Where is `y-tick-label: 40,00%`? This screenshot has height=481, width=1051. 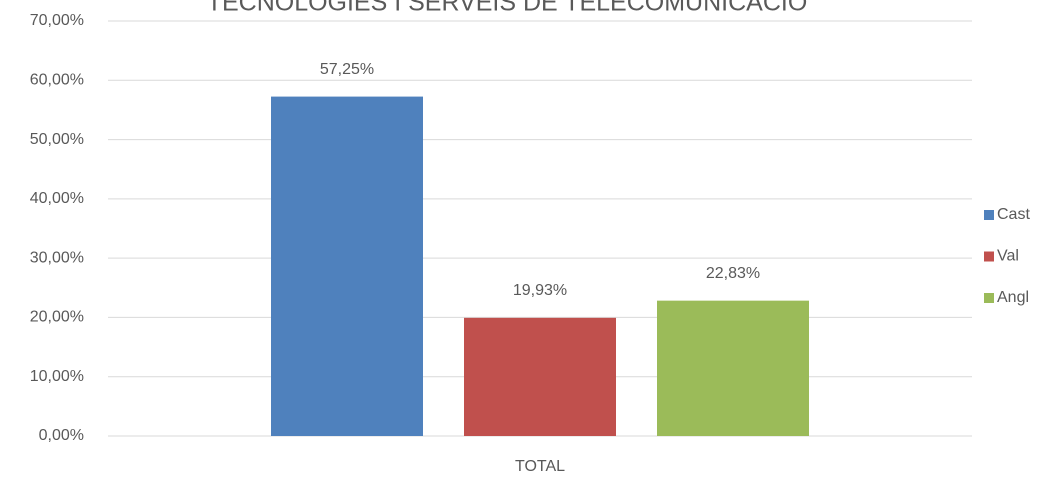
y-tick-label: 40,00% is located at coordinates (57, 198).